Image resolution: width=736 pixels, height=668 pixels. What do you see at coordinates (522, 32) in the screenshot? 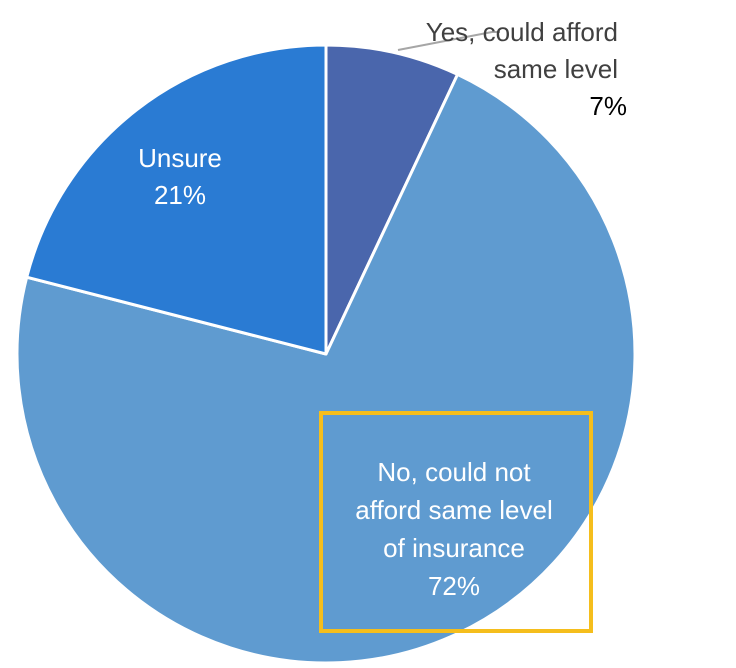
I see `slice-label-0-line-0: Yes, could afford` at bounding box center [522, 32].